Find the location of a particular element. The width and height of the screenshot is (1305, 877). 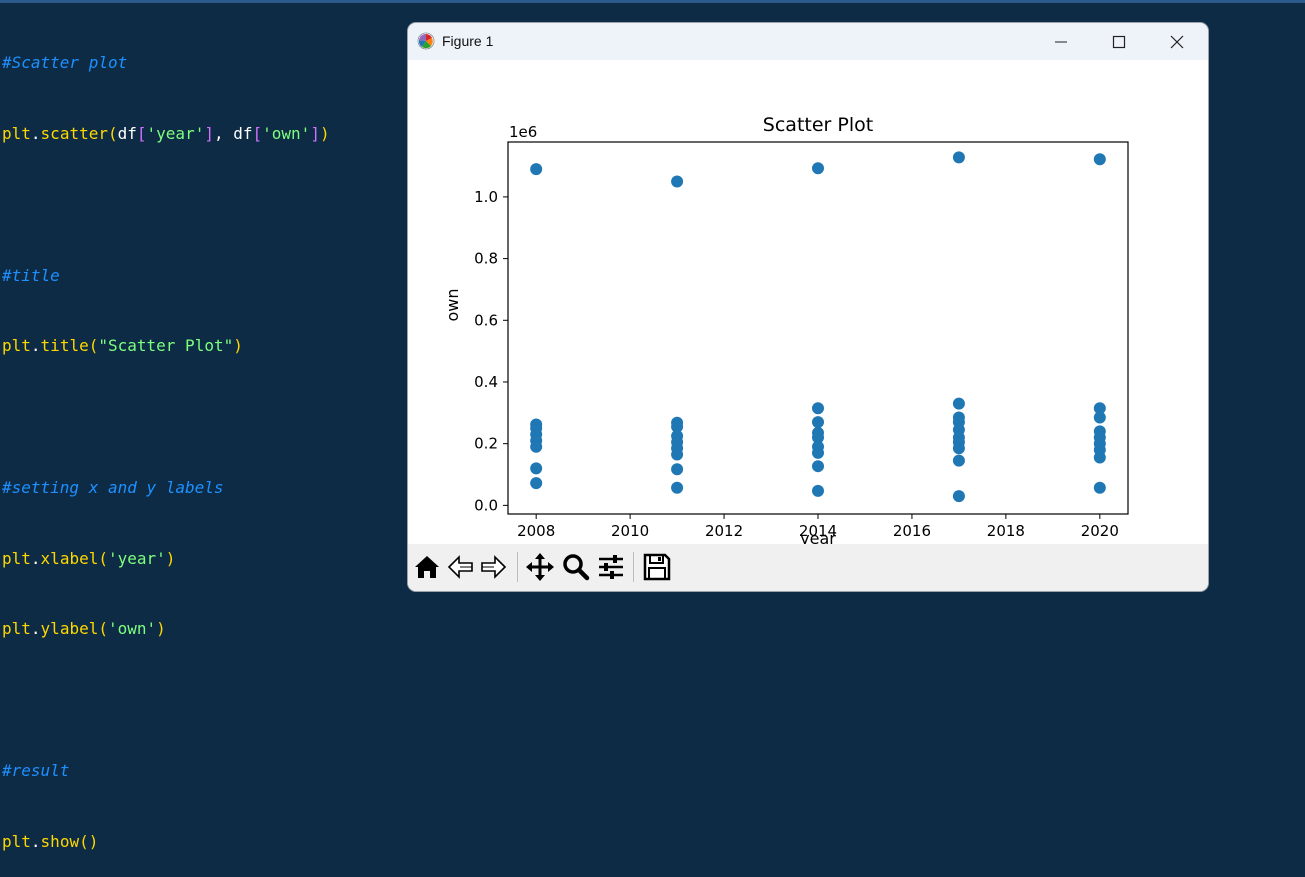

code-line: #result is located at coordinates (36, 770).